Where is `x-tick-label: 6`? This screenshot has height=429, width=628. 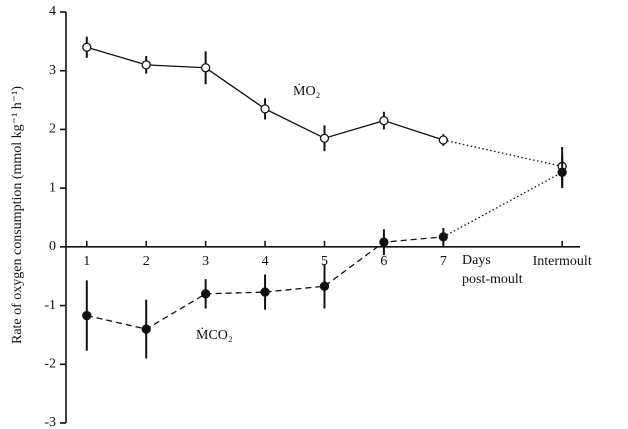
x-tick-label: 6 is located at coordinates (383, 261).